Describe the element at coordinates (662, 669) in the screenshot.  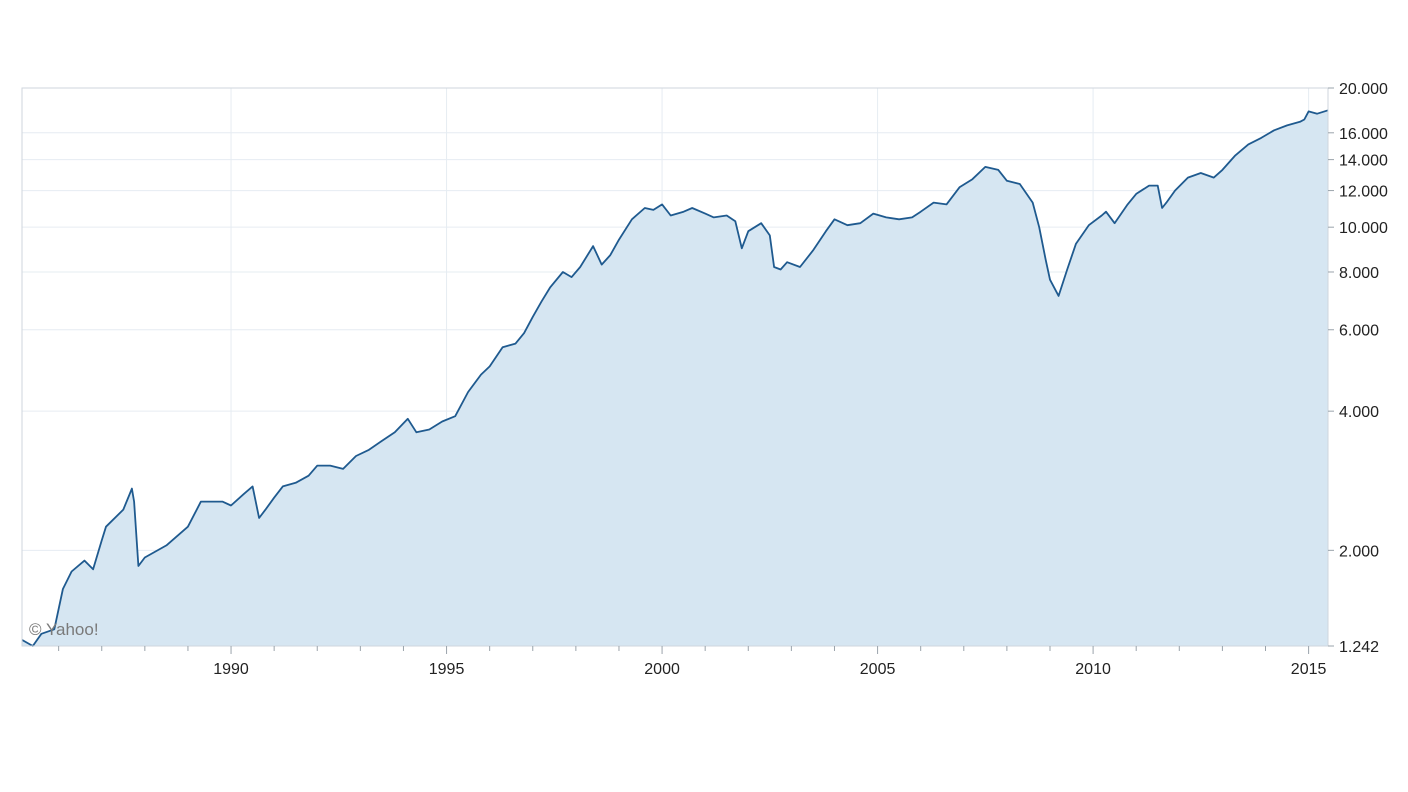
I see `x-tick-label: 2000` at that location.